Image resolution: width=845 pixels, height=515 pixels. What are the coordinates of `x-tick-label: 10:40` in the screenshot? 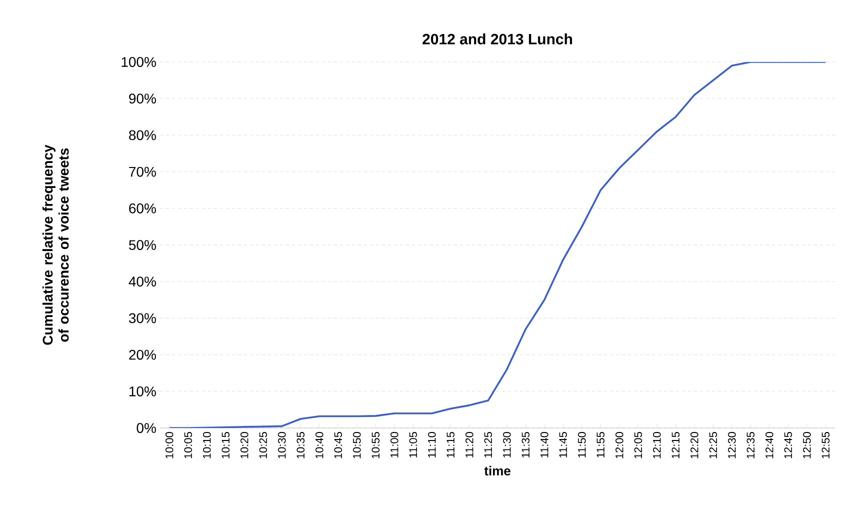 It's located at (319, 445).